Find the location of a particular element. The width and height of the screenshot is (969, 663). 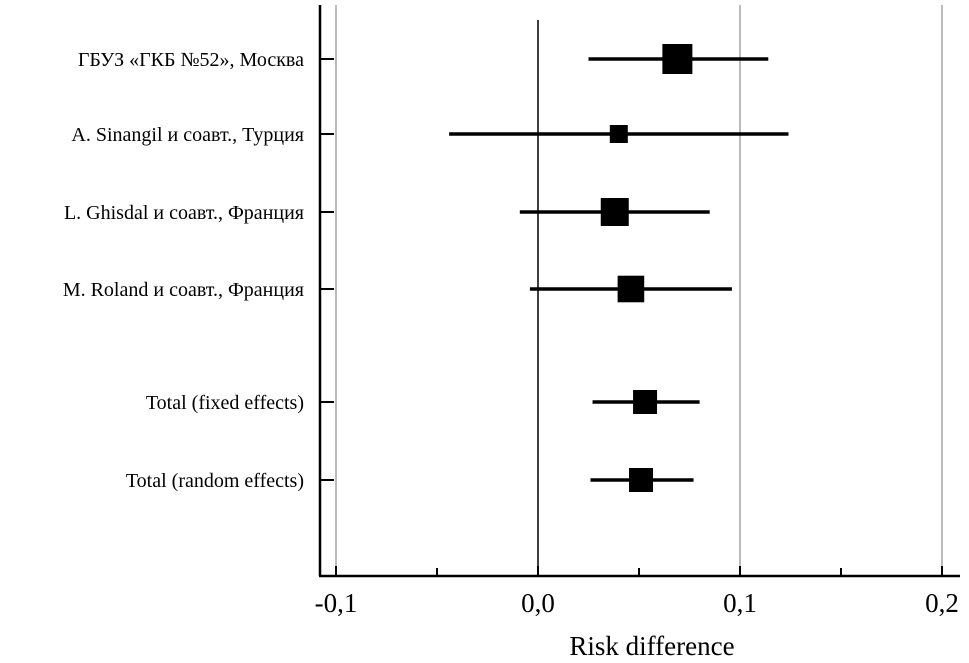

x-axis-ticks: -0,1 0,0 0,1 0,2 is located at coordinates (637, 592).